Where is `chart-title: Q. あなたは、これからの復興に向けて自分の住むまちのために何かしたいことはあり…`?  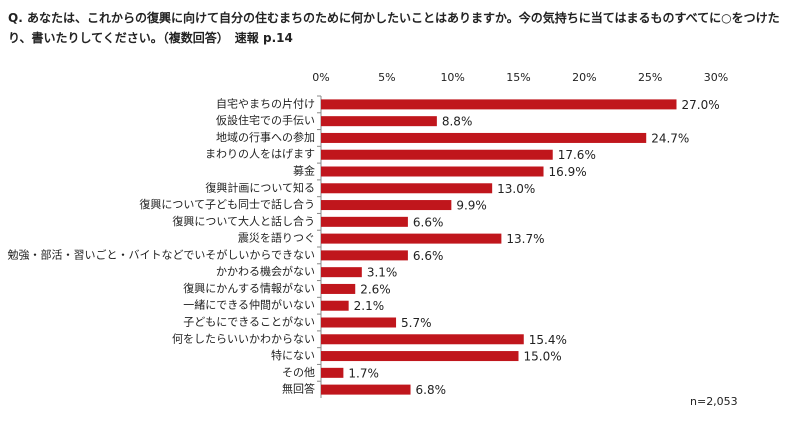 chart-title: Q. あなたは、これからの復興に向けて自分の住むまちのために何かしたいことはあり… is located at coordinates (394, 28).